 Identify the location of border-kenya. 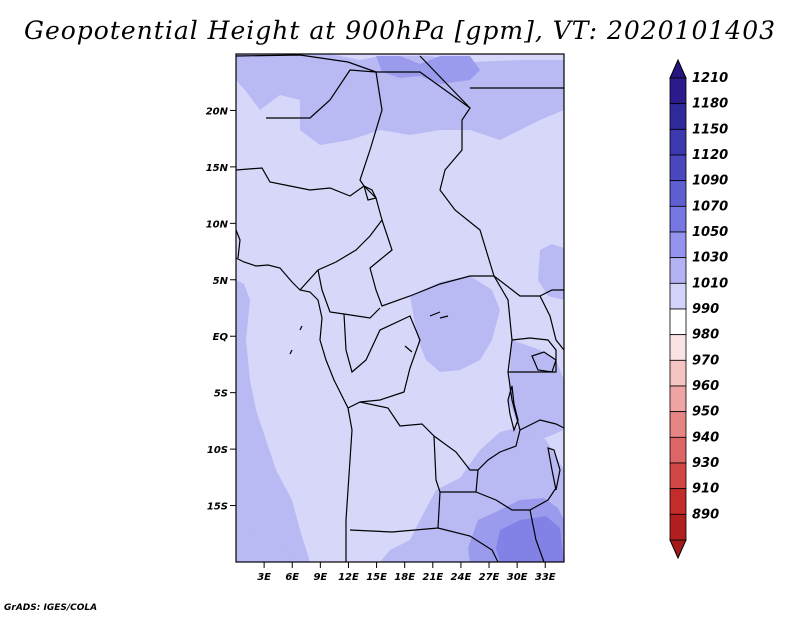
(552, 323).